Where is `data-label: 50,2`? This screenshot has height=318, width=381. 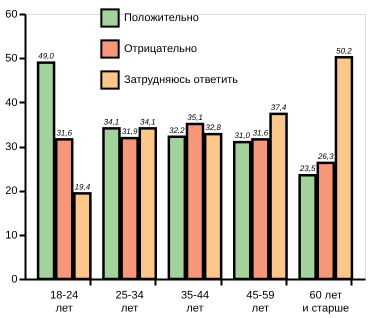 data-label: 50,2 is located at coordinates (344, 51).